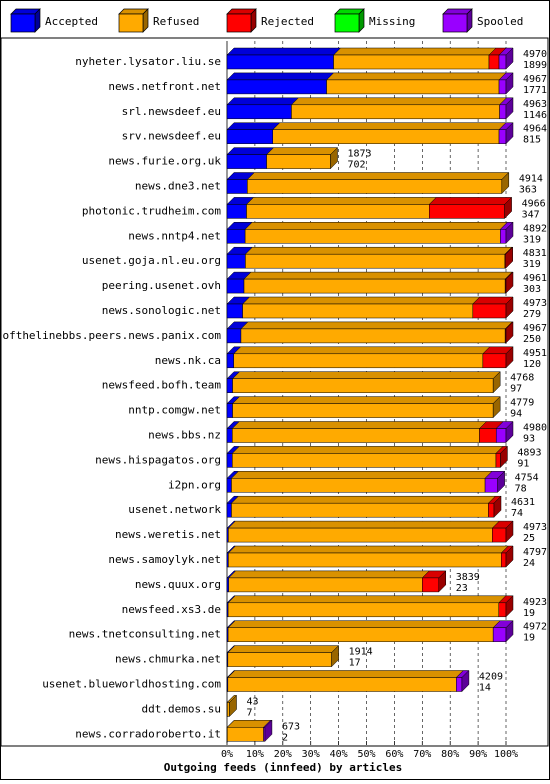  Describe the element at coordinates (535, 104) in the screenshot. I see `offered-value: 4963` at that location.